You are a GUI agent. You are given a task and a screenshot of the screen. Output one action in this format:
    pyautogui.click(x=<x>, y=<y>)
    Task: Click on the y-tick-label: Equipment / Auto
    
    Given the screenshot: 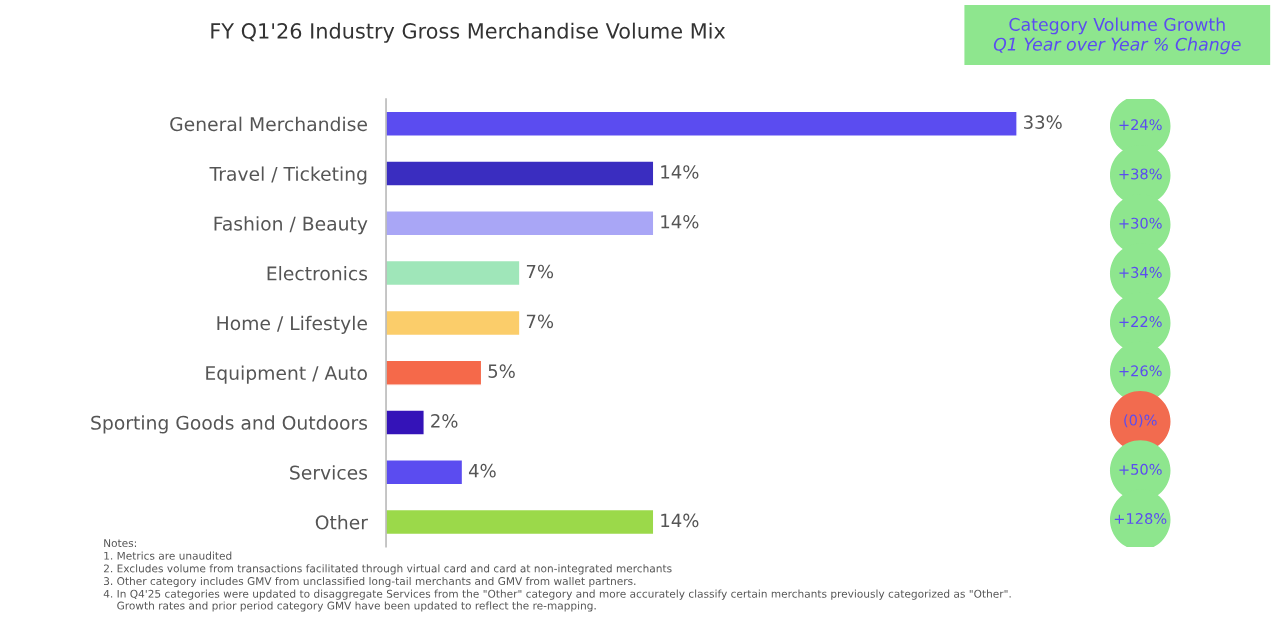 What is the action you would take?
    pyautogui.click(x=286, y=374)
    